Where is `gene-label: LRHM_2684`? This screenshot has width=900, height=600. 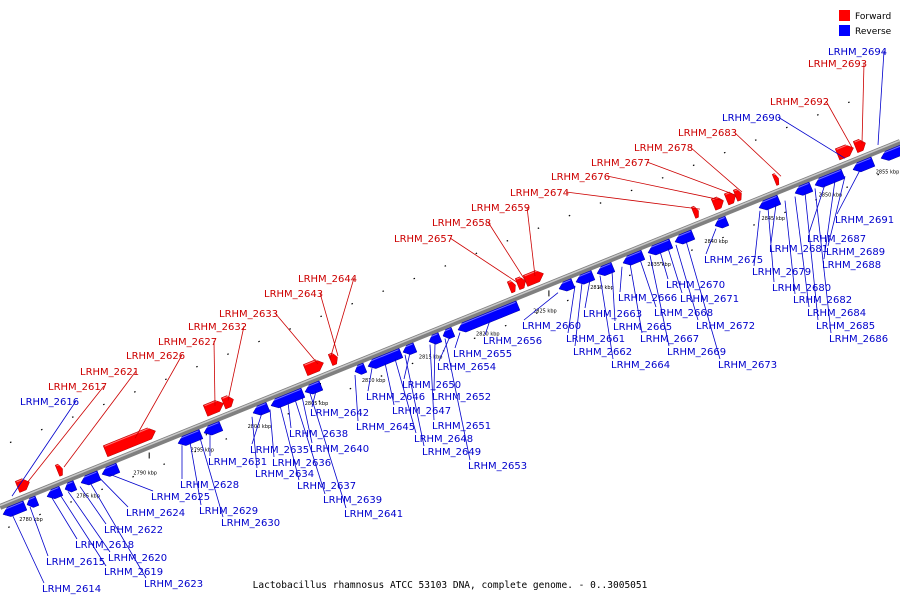 gene-label: LRHM_2684 is located at coordinates (836, 313).